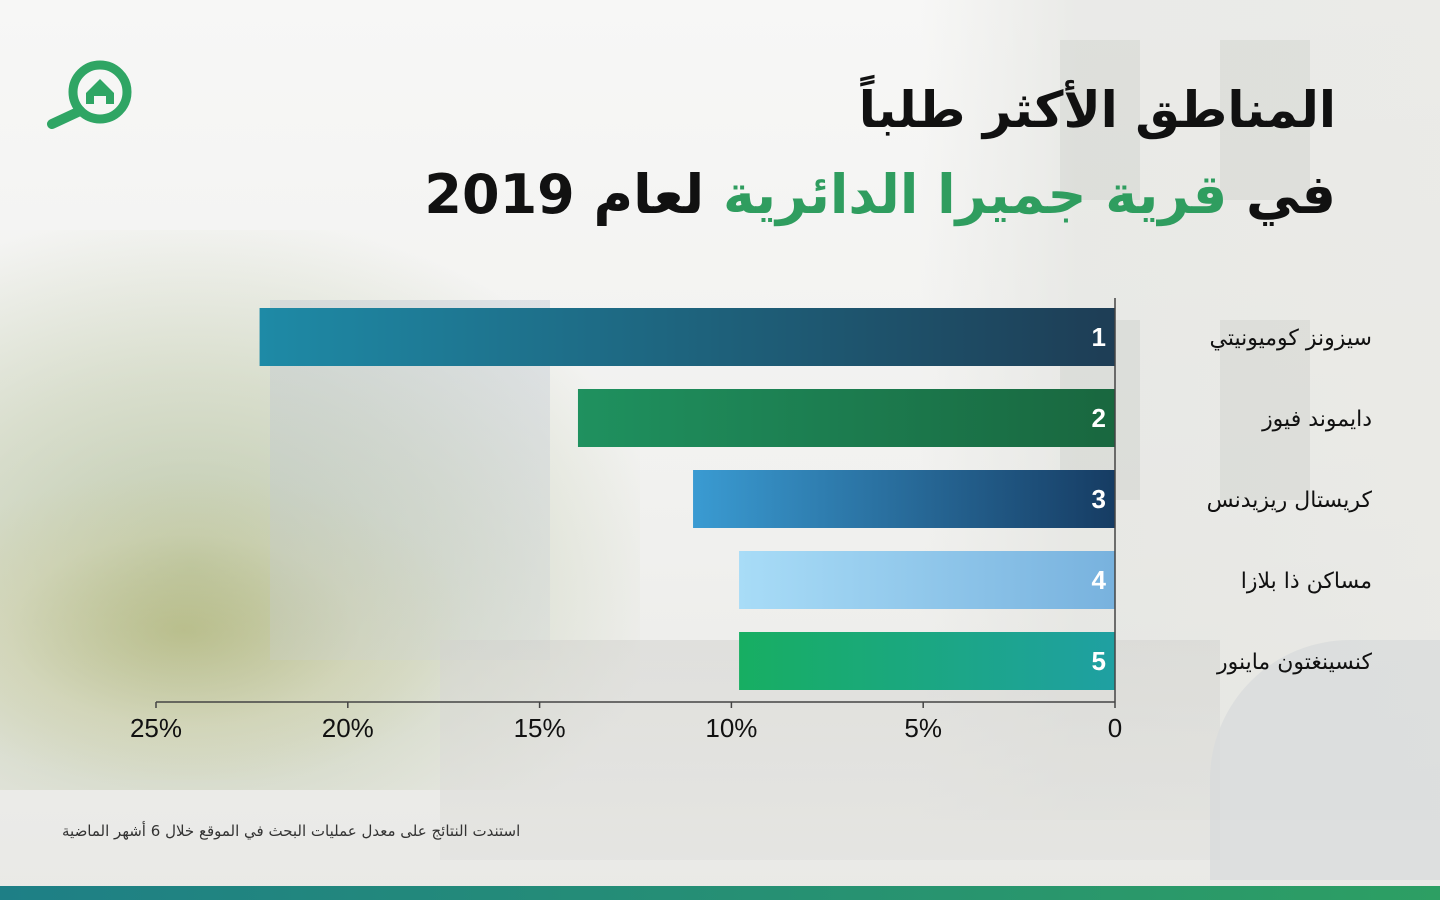  Describe the element at coordinates (1099, 337) in the screenshot. I see `bar-rank-label: 1` at that location.